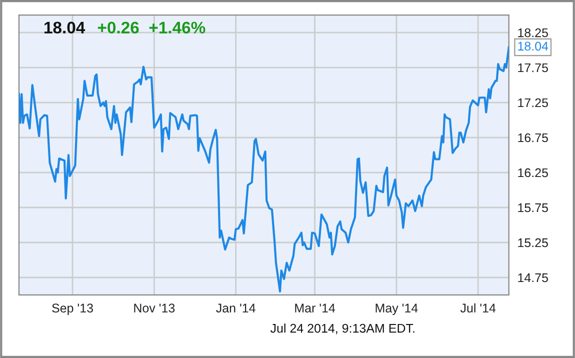 Image resolution: width=575 pixels, height=358 pixels. Describe the element at coordinates (236, 308) in the screenshot. I see `x-tick-label: Jan '14` at that location.